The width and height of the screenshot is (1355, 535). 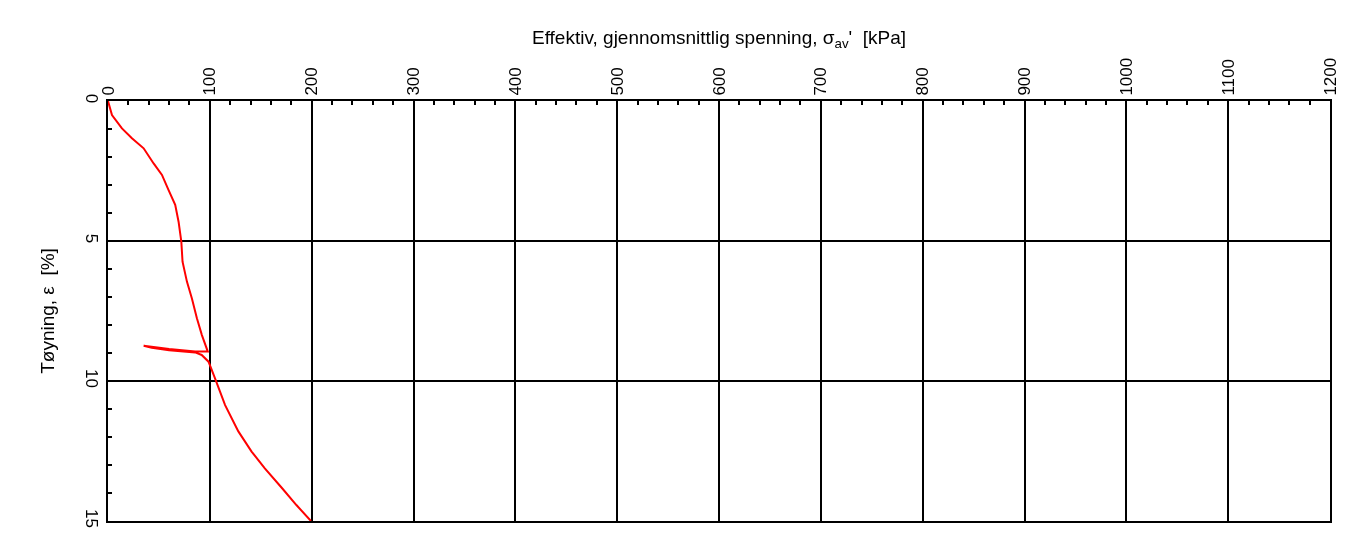 I want to click on y-tick-label: 10, so click(x=91, y=378).